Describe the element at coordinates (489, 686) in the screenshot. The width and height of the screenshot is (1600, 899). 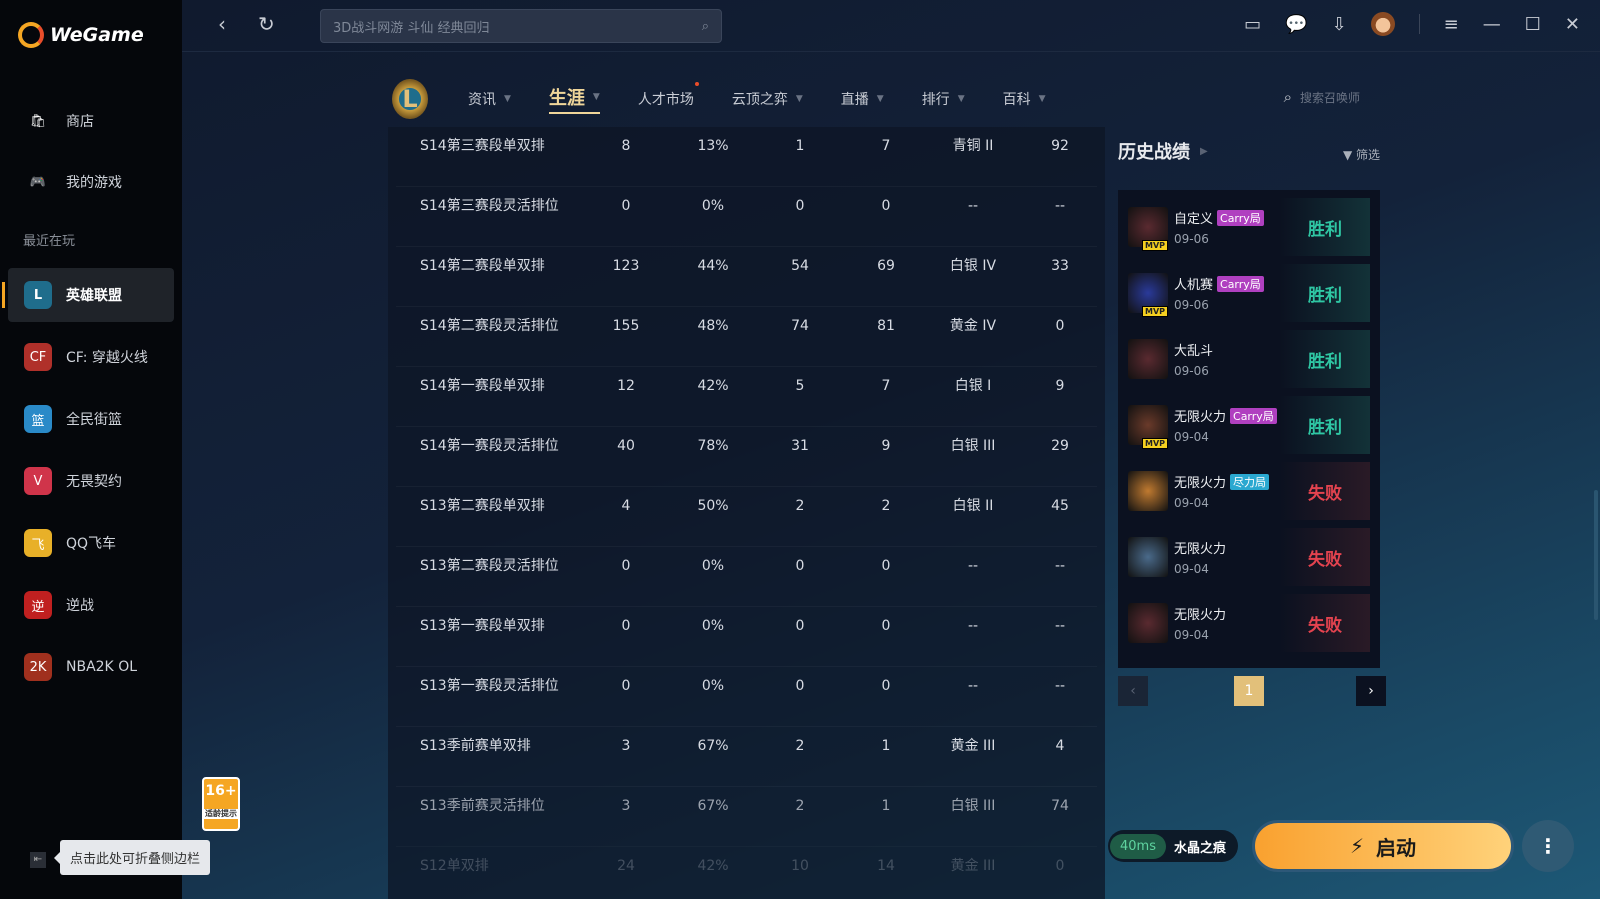
I see `table-cell: S13第一赛段灵活排位` at that location.